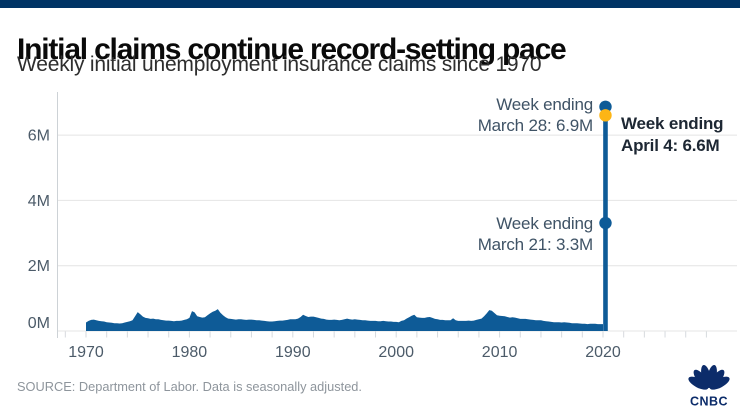  What do you see at coordinates (293, 352) in the screenshot?
I see `x-axis-label: 1990` at bounding box center [293, 352].